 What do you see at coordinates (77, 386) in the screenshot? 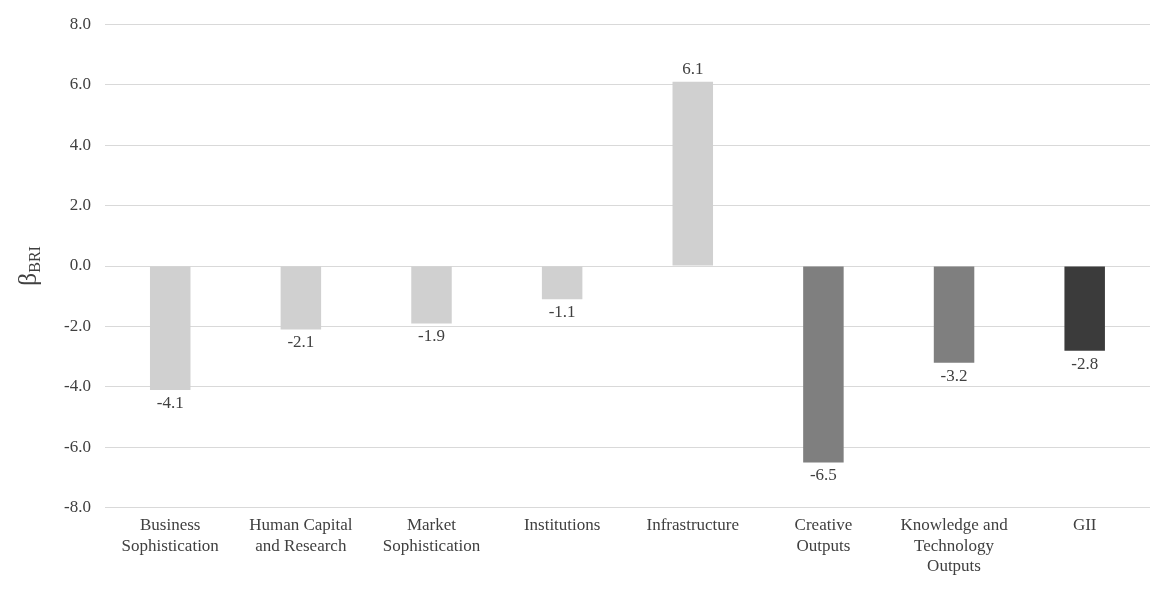
I see `y-tick-label: -4.0` at bounding box center [77, 386].